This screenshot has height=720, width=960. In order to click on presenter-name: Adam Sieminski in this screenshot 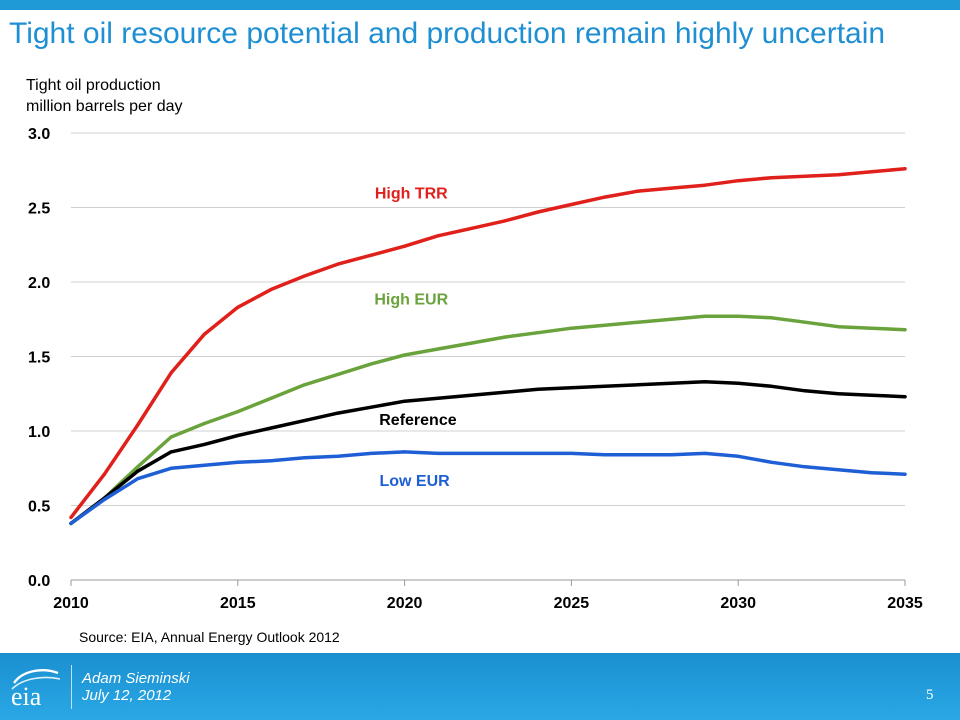, I will do `click(136, 678)`.